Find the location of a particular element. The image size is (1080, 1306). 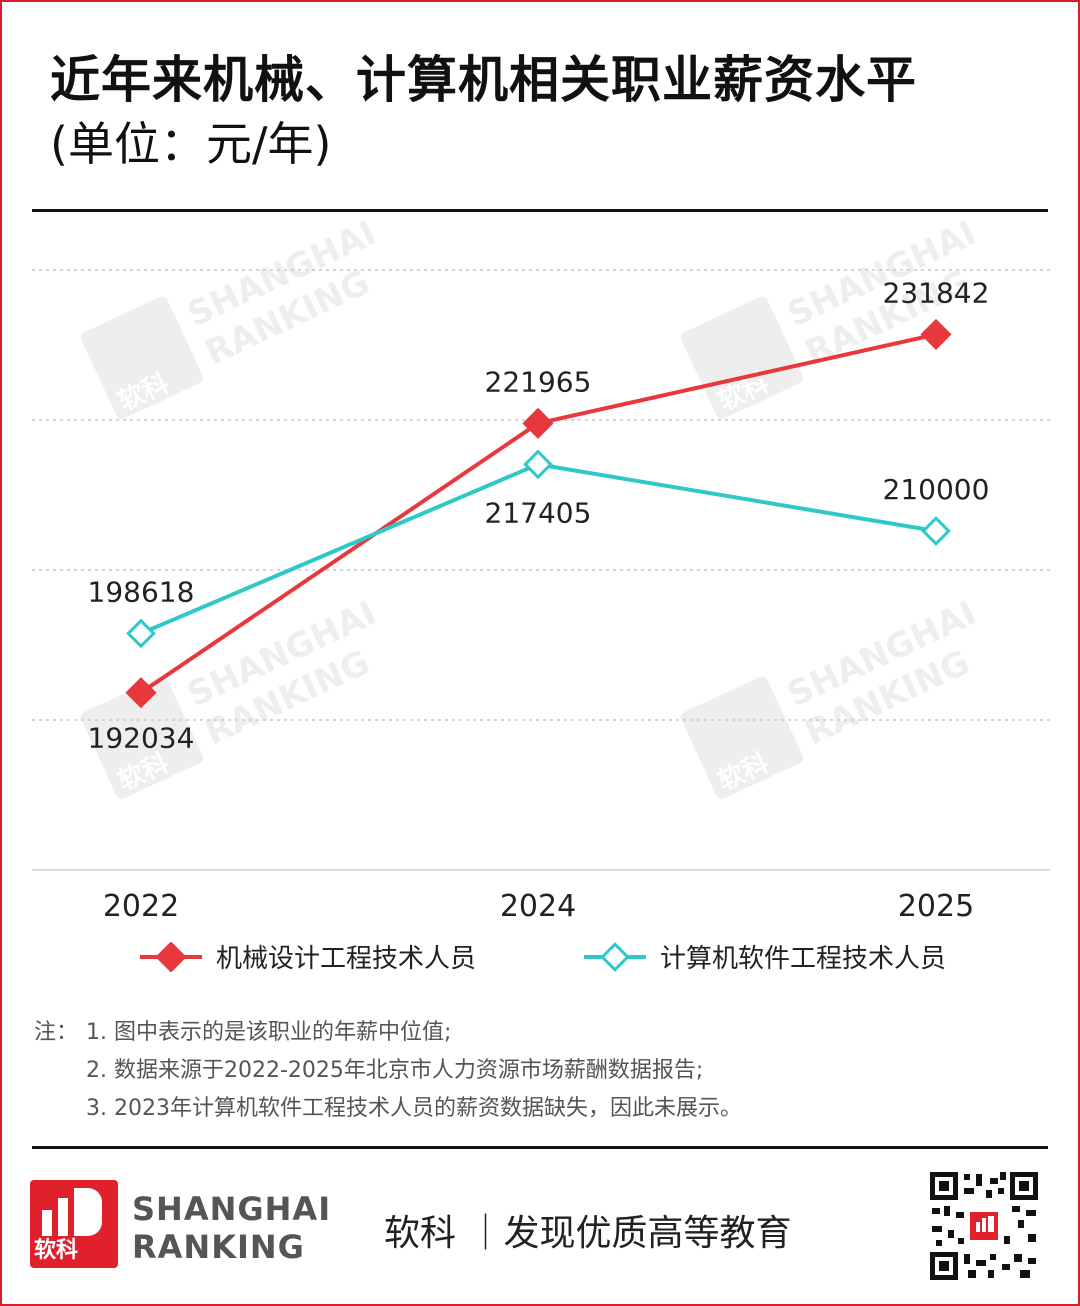

legend-item-mechanical: 机械设计工程技术人员 is located at coordinates (308, 956).